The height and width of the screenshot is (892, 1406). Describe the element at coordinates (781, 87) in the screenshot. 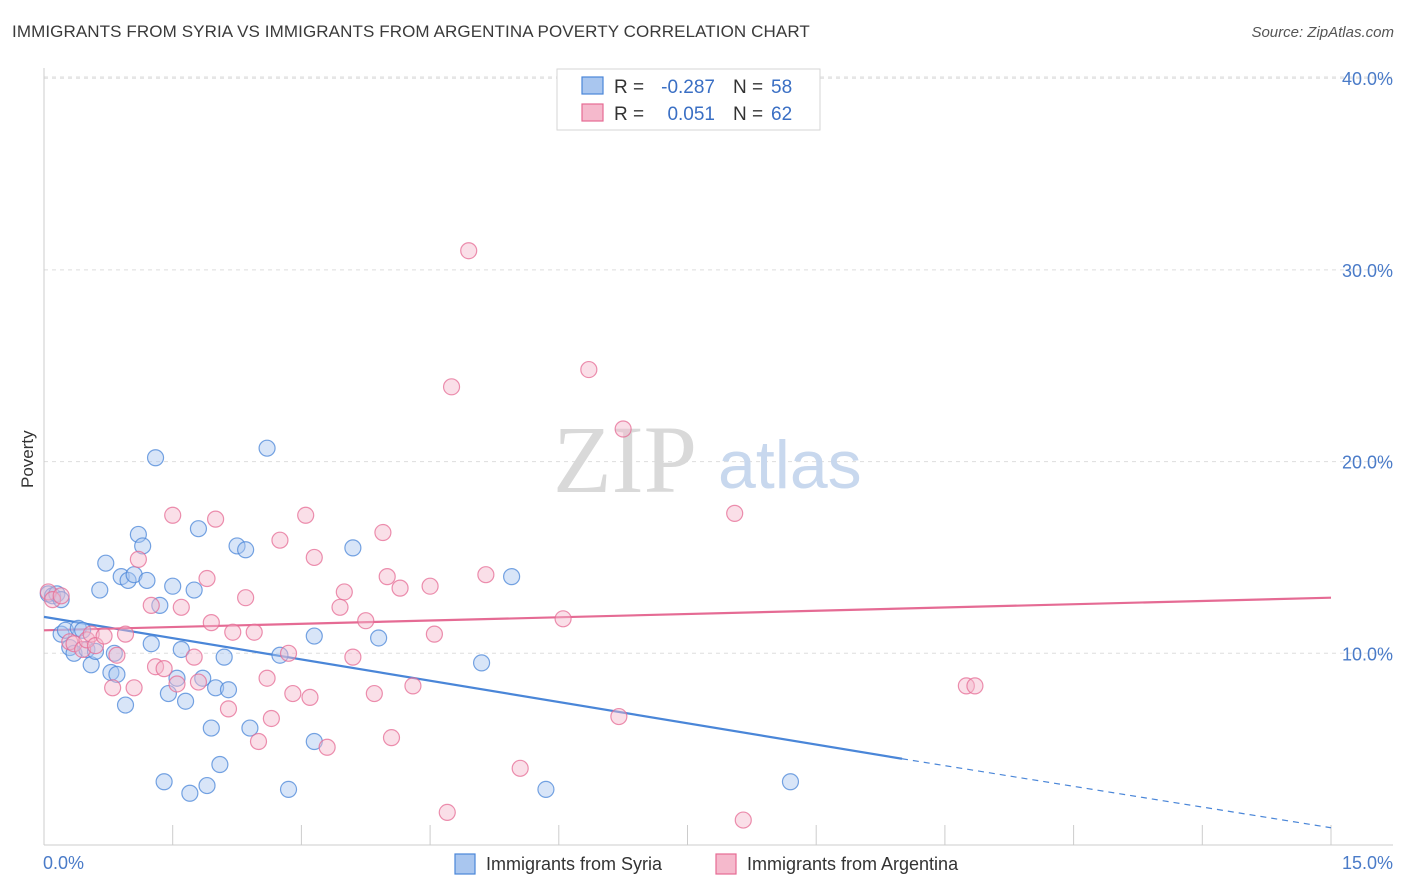

I see `stats-n-value-syria: 58` at that location.